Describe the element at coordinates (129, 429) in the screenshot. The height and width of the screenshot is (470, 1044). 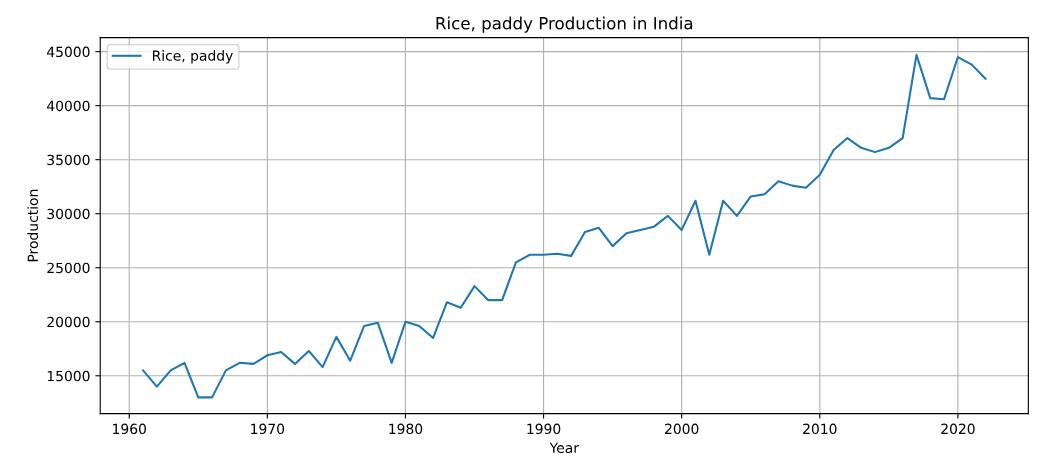
I see `x-tick-label: 1960` at that location.